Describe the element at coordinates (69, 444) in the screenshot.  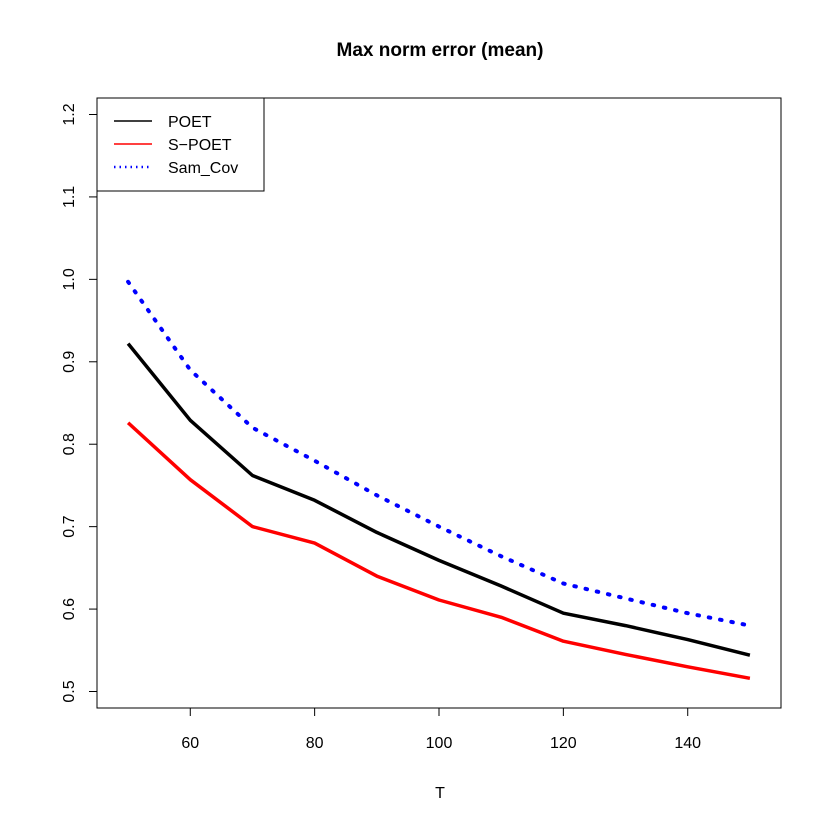
I see `y-tick-label: 0.8` at that location.